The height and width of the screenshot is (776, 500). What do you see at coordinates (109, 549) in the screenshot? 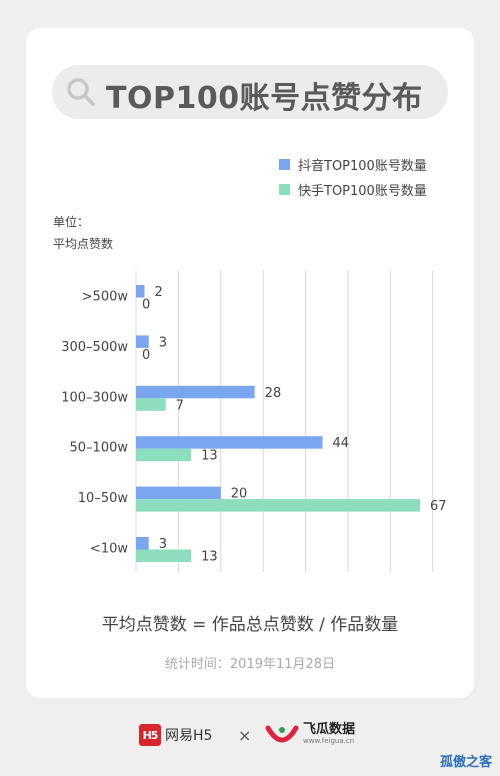
I see `category-label-5: <10w` at bounding box center [109, 549].